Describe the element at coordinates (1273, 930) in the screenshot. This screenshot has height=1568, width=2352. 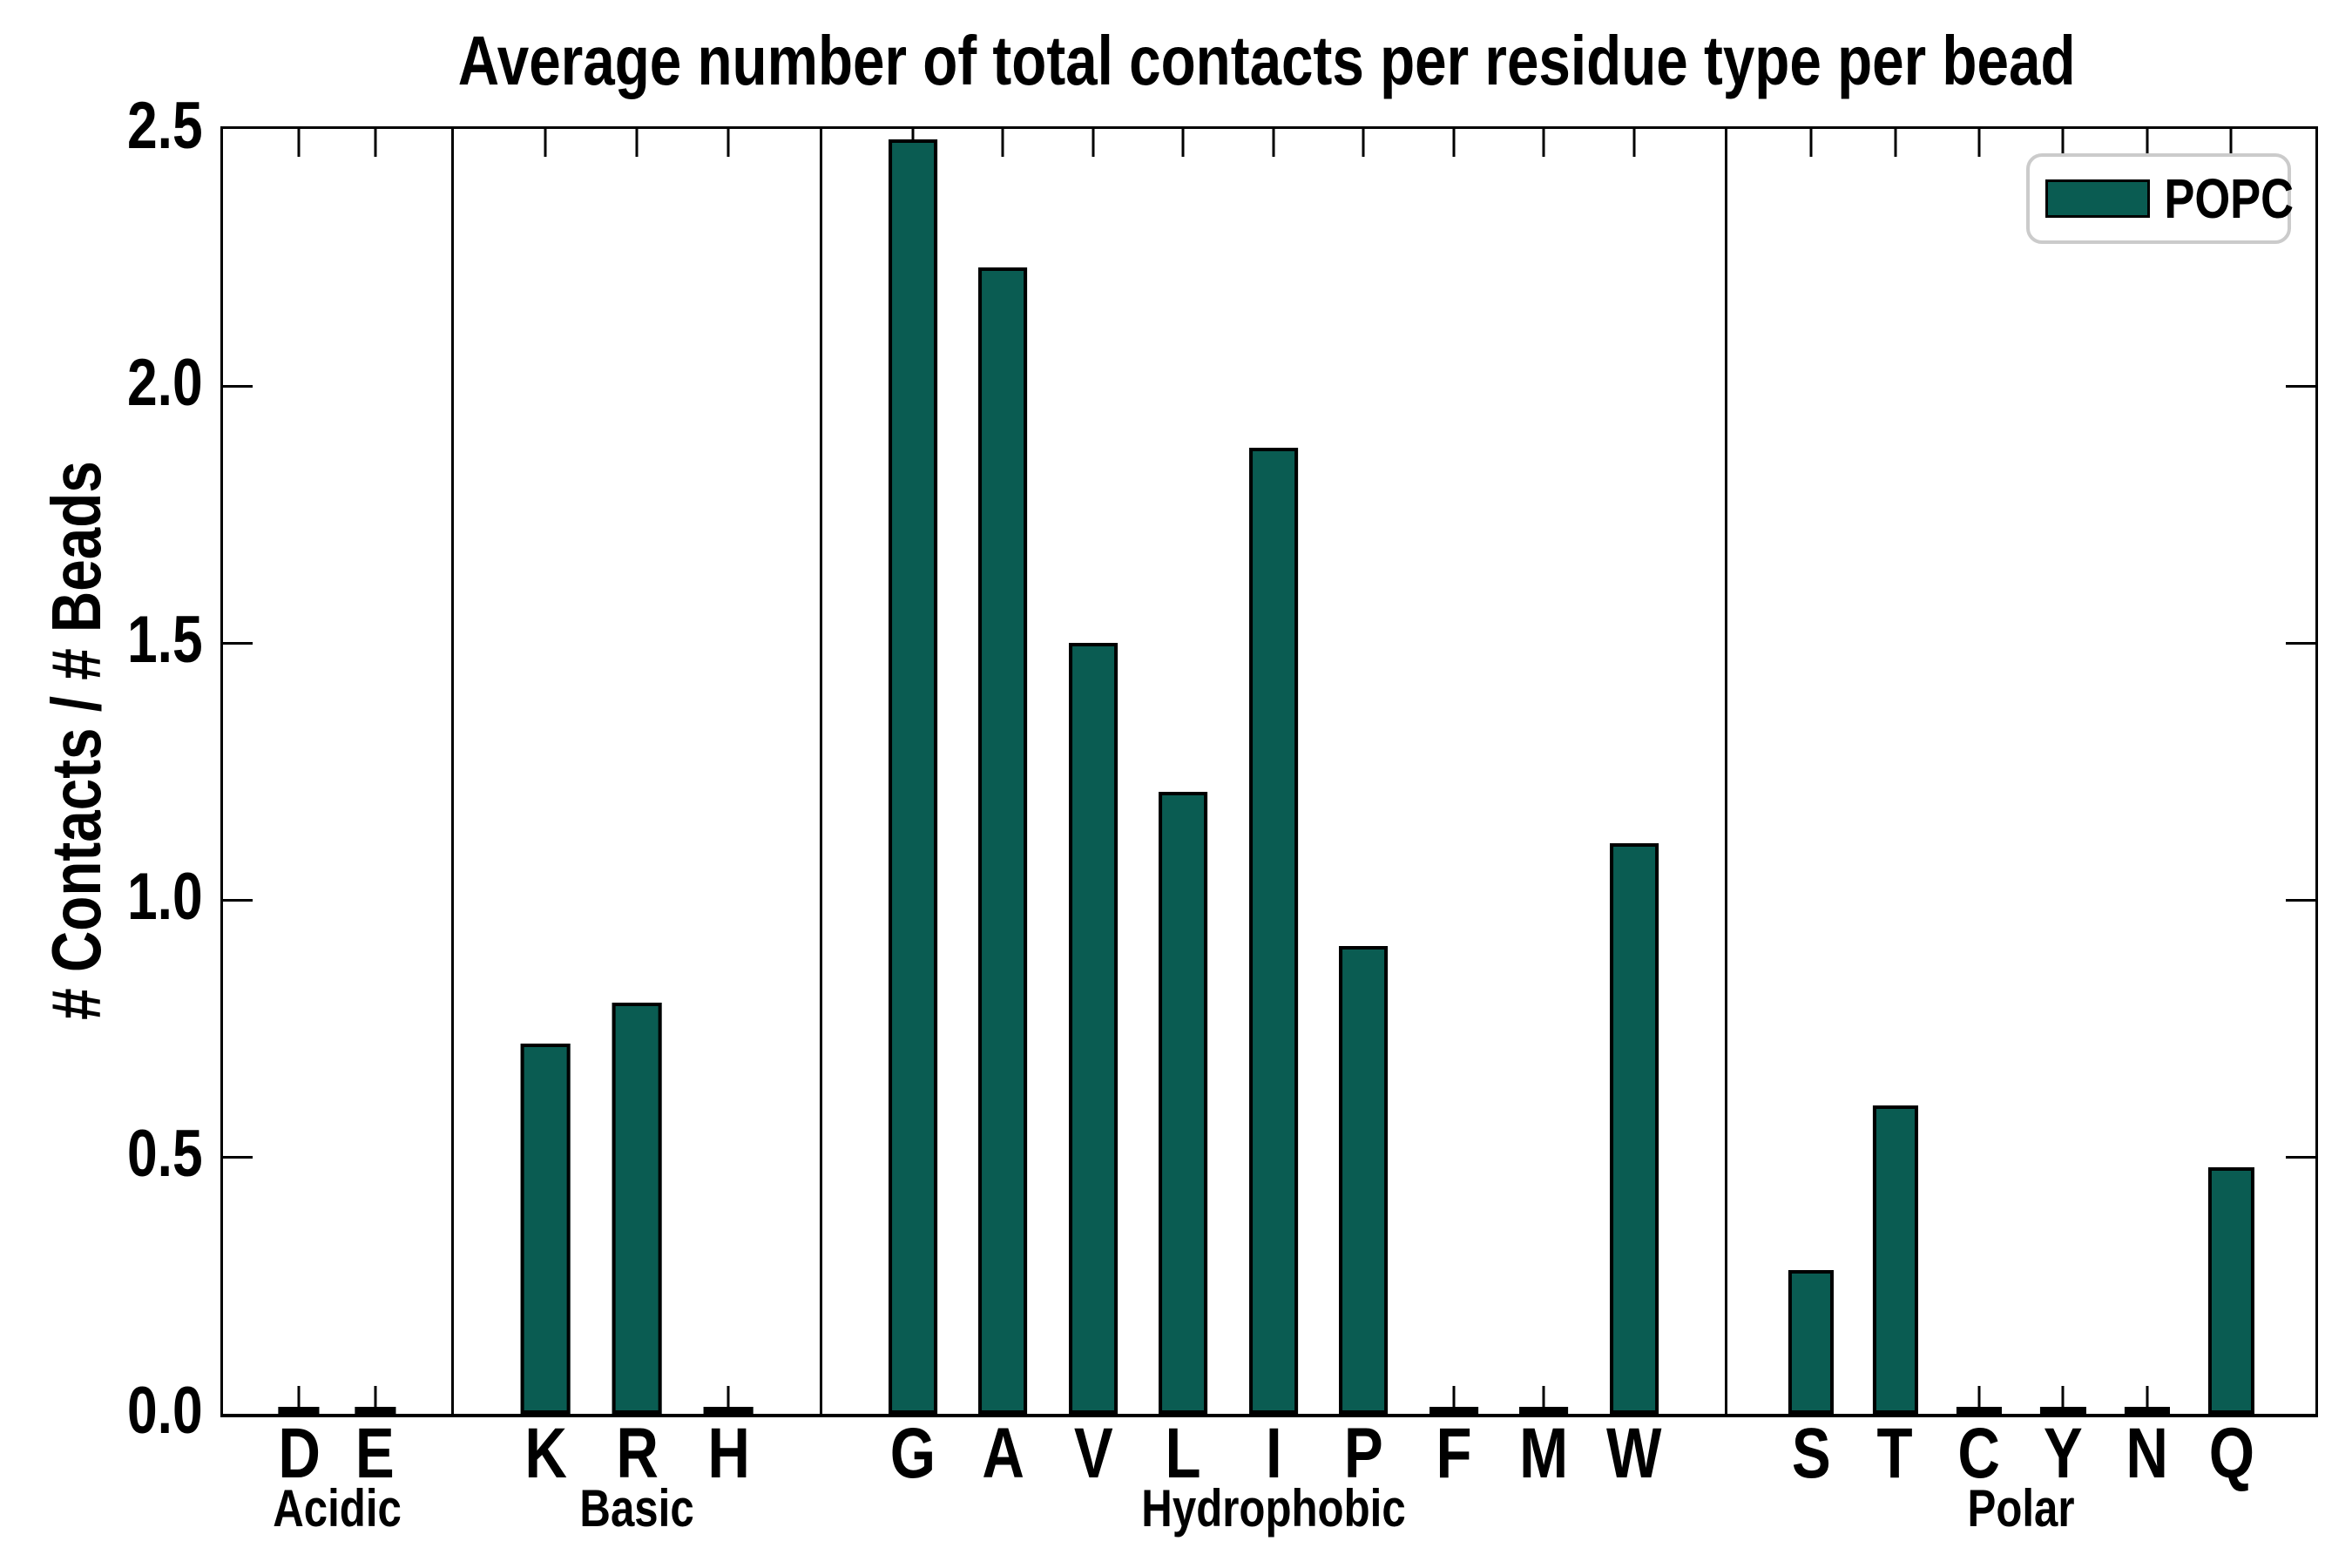
I see `bar-I` at that location.